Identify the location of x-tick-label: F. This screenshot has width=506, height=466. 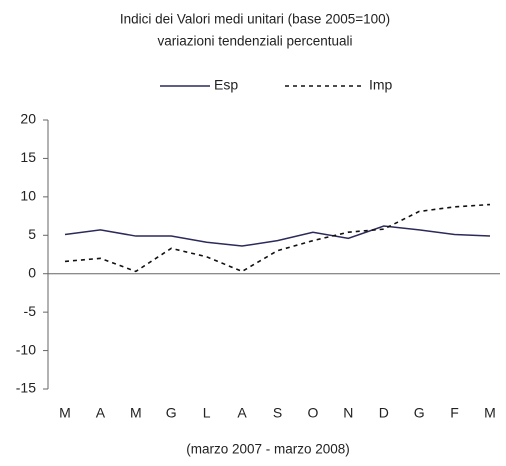
(454, 413).